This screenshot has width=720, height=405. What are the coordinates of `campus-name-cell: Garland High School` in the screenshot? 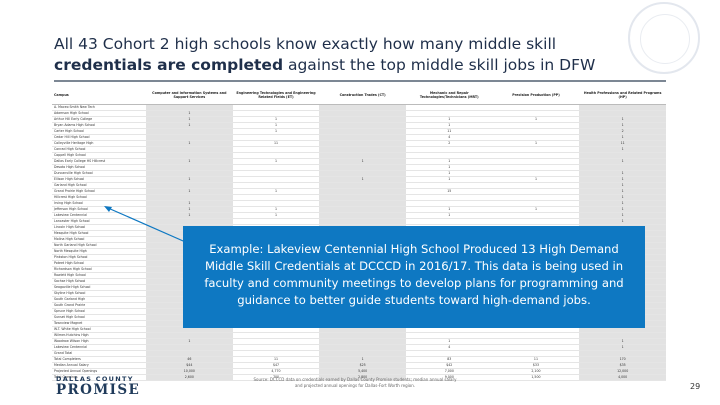 It's located at (99, 185).